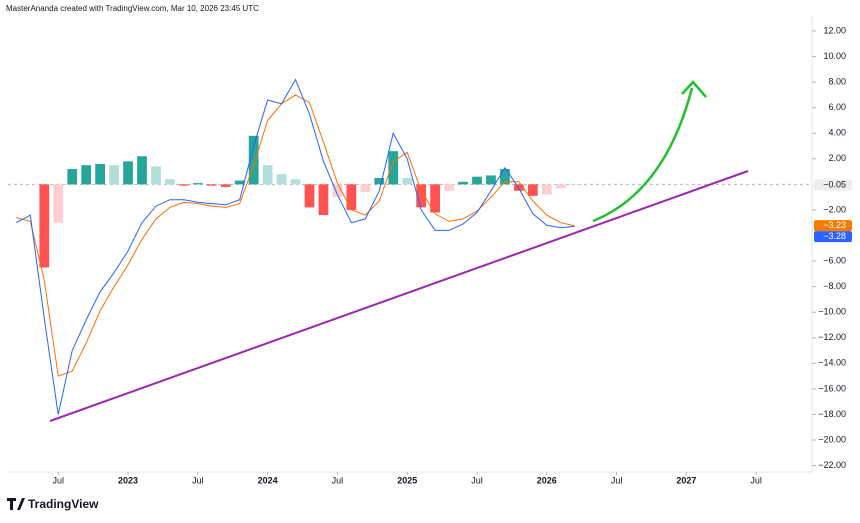  I want to click on y-tick-label: 10.00, so click(834, 56).